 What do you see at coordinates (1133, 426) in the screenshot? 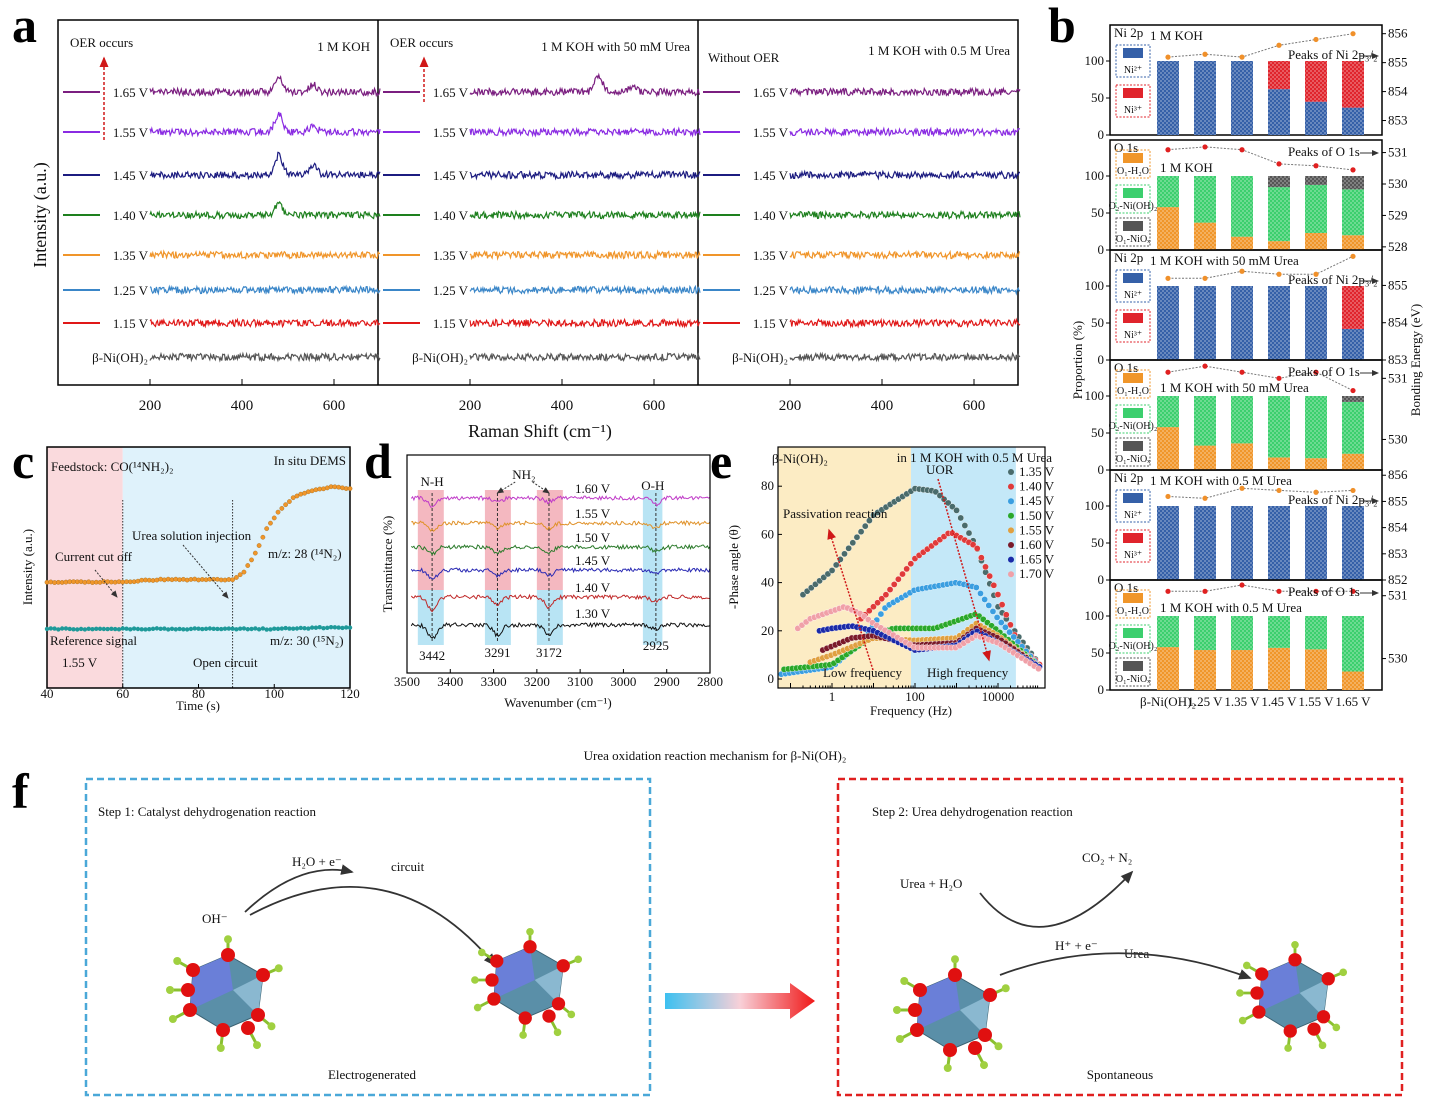
I see `legend-label: O₂-Ni(OH)₂` at bounding box center [1133, 426].